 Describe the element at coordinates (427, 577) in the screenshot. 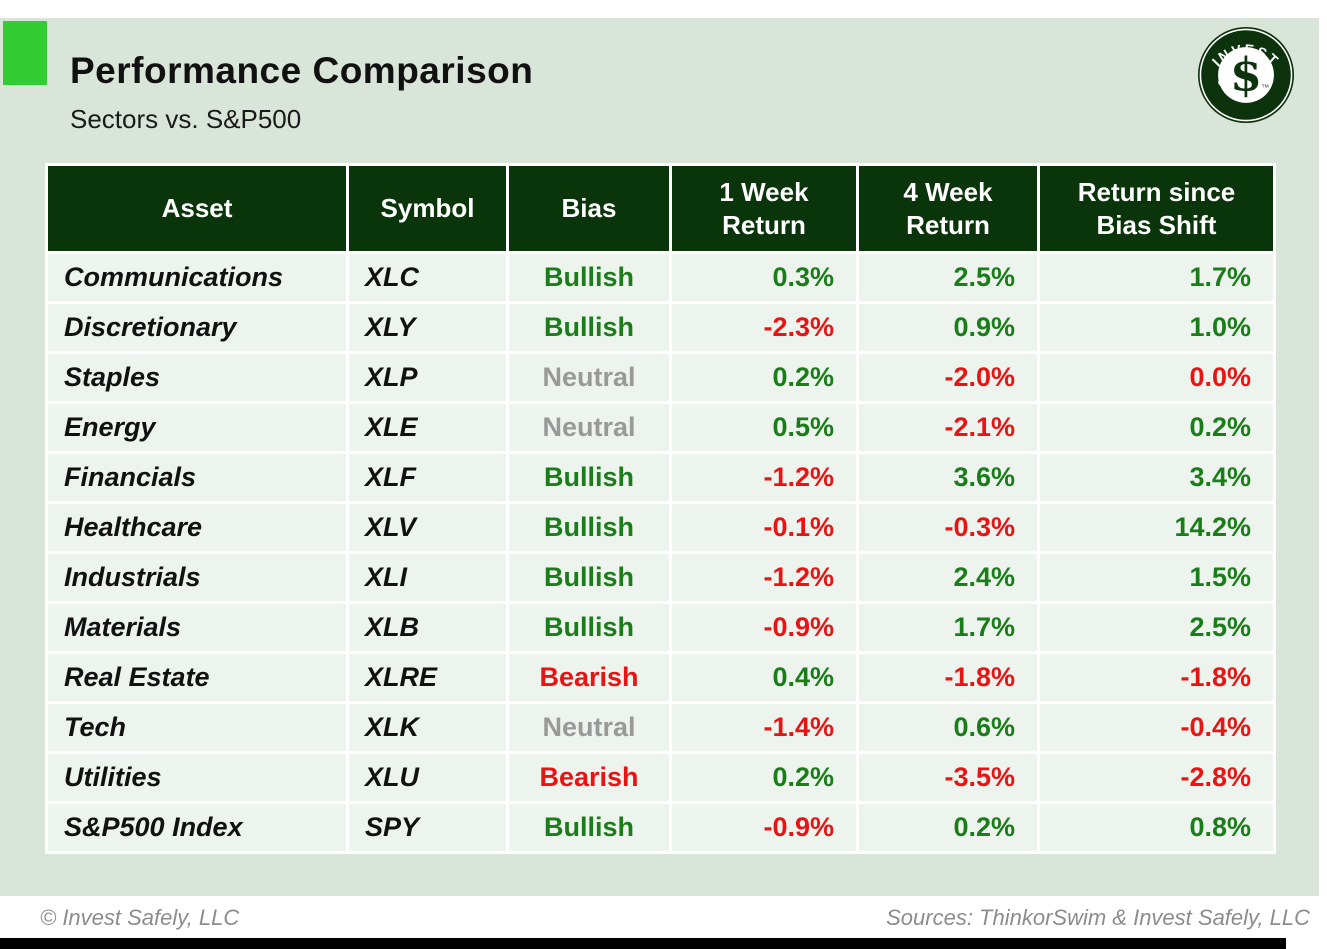

I see `symbol-cell: XLI` at that location.